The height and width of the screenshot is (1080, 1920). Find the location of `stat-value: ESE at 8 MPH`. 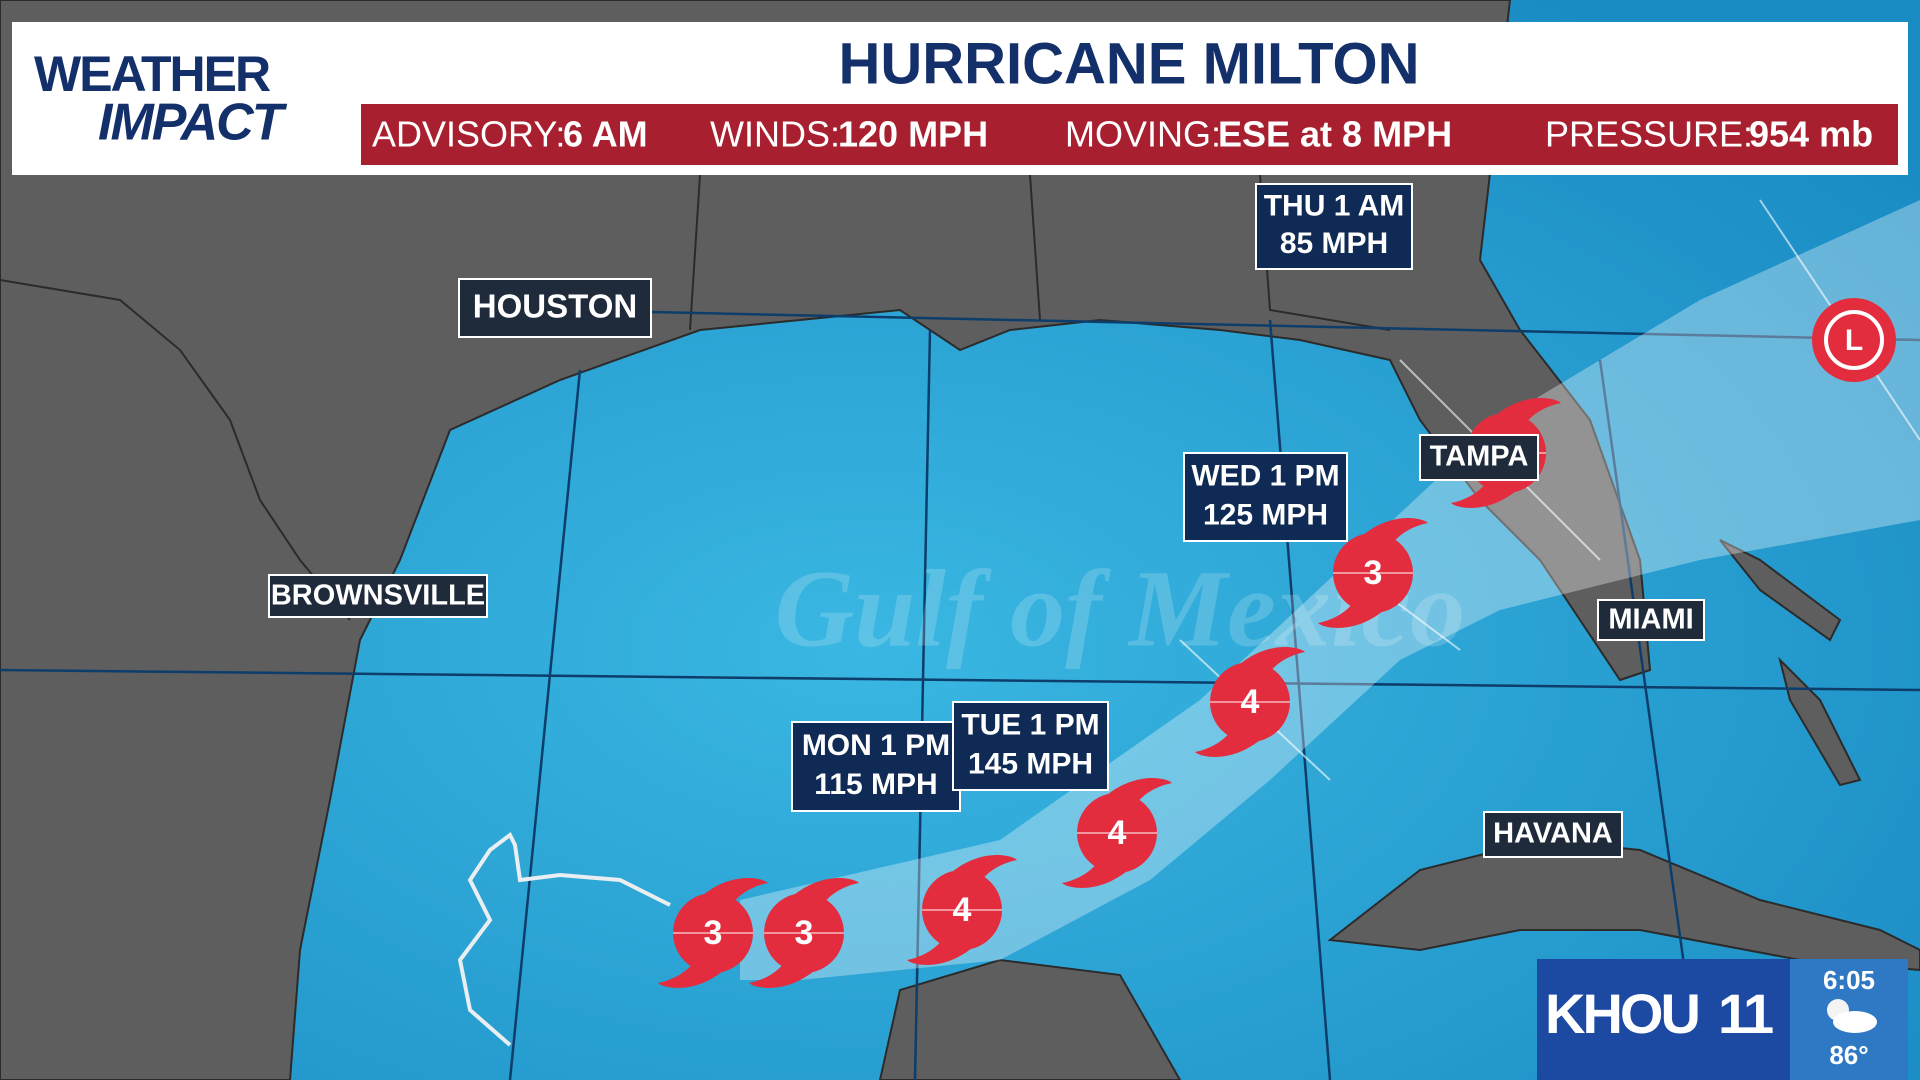

stat-value: ESE at 8 MPH is located at coordinates (1335, 134).